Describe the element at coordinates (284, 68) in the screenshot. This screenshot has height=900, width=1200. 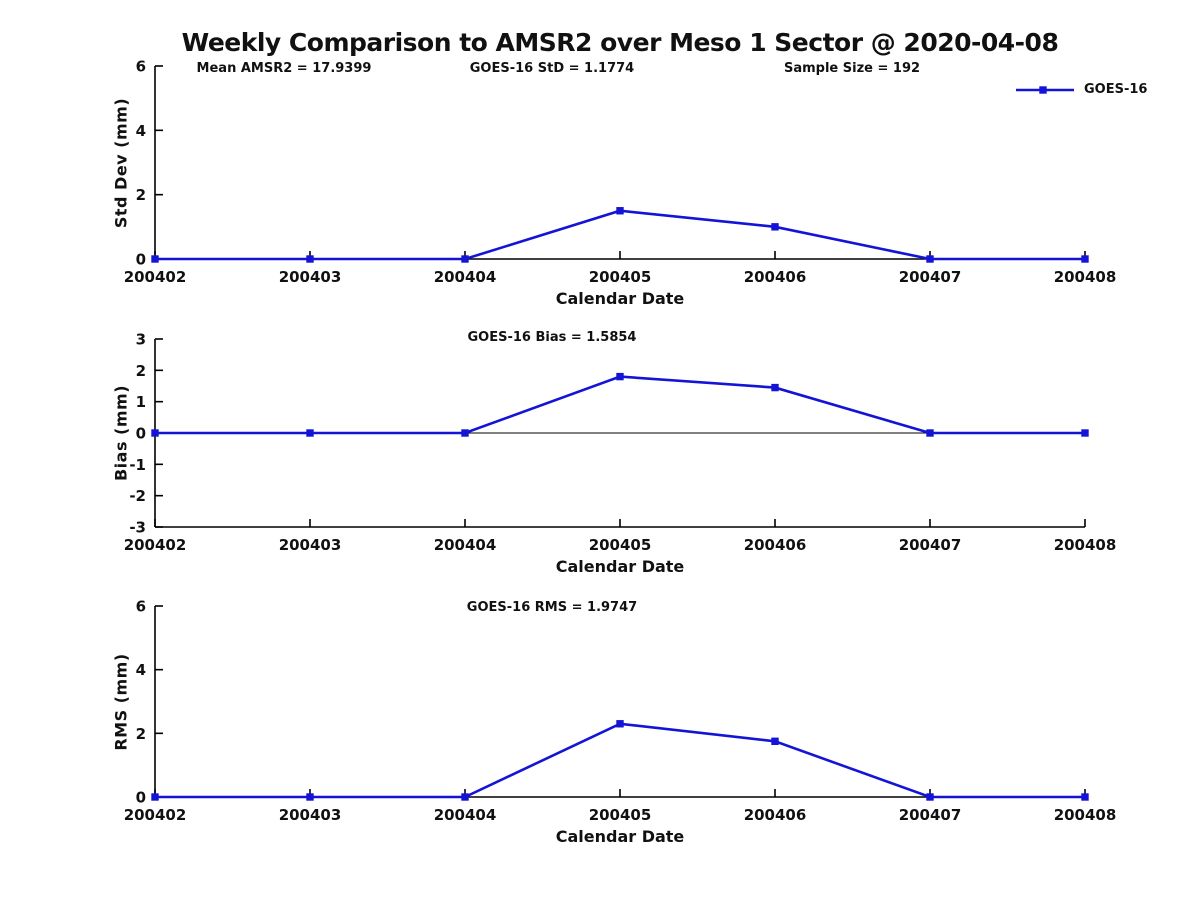
I see `annotation-mean-amsr2: Mean AMSR2 = 17.9399` at that location.